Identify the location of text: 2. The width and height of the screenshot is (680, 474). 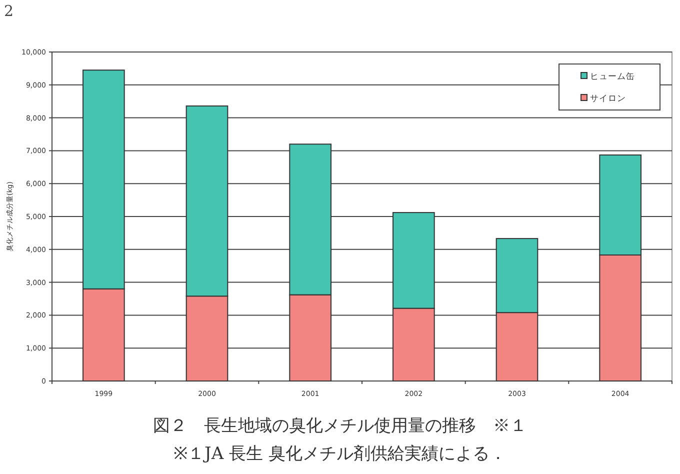
(9, 11).